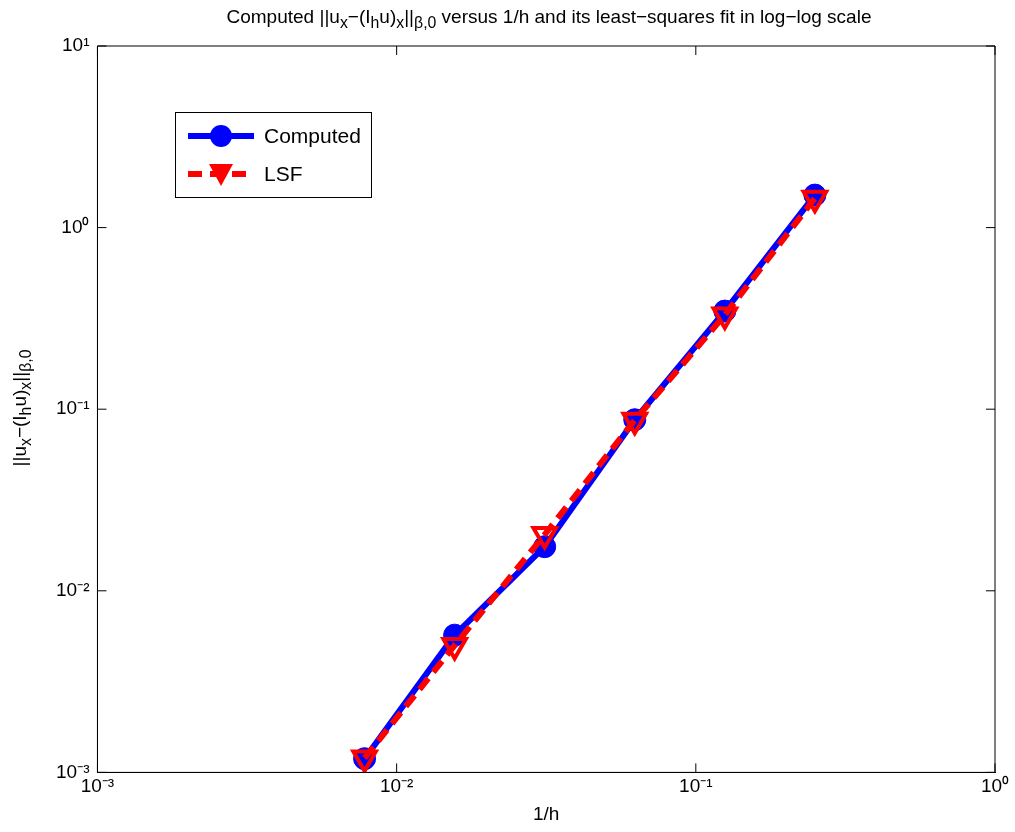 The width and height of the screenshot is (1015, 832). Describe the element at coordinates (396, 786) in the screenshot. I see `x-tick-label: 10⁻²` at that location.